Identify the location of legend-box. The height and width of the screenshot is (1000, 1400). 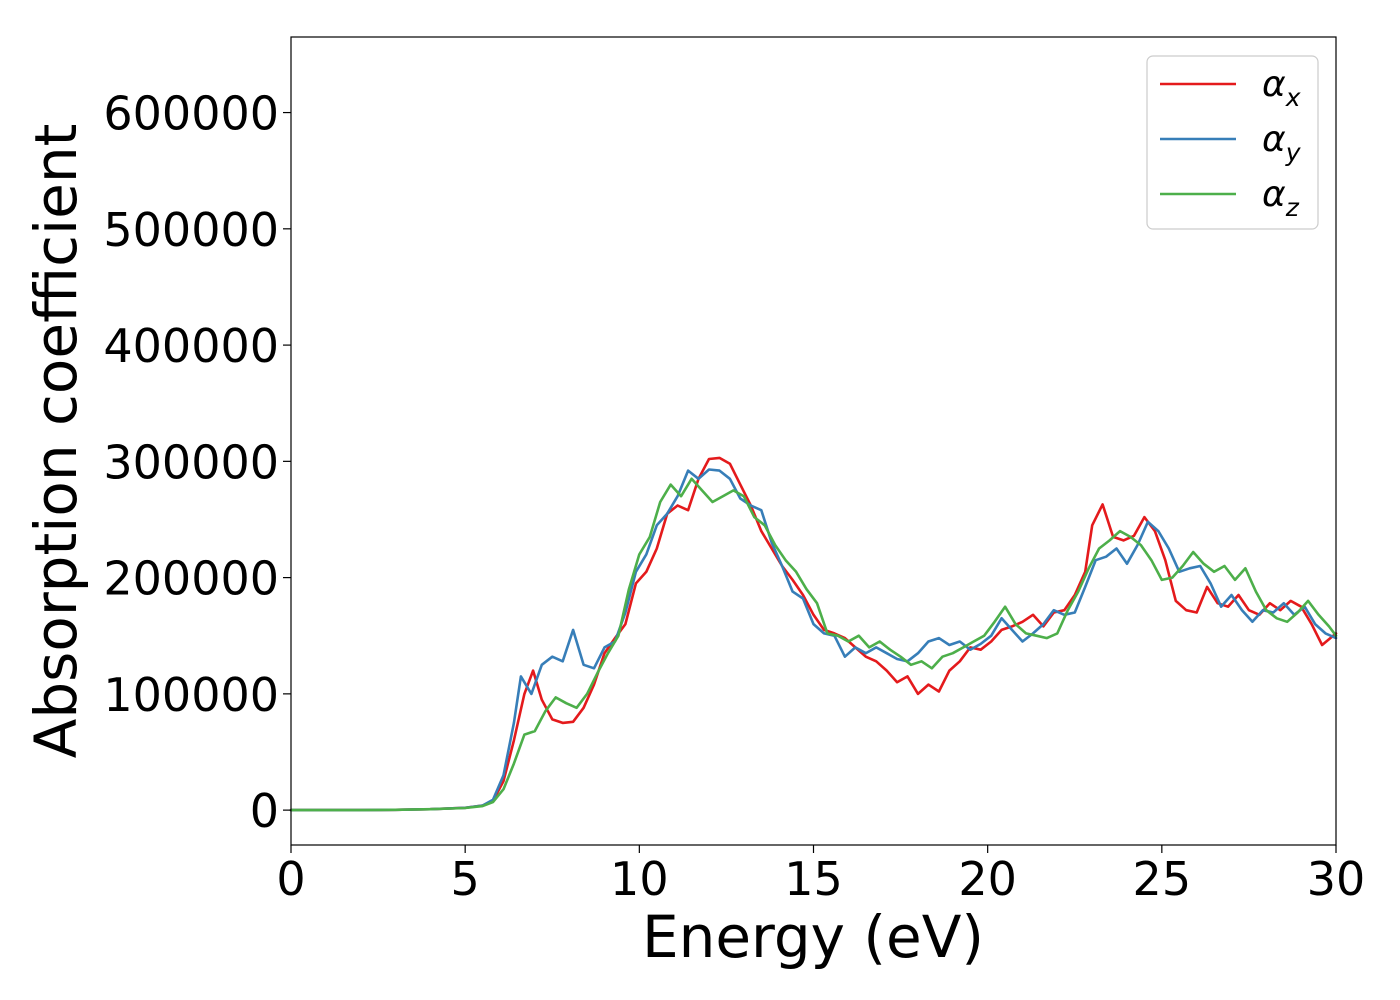
(1232, 142).